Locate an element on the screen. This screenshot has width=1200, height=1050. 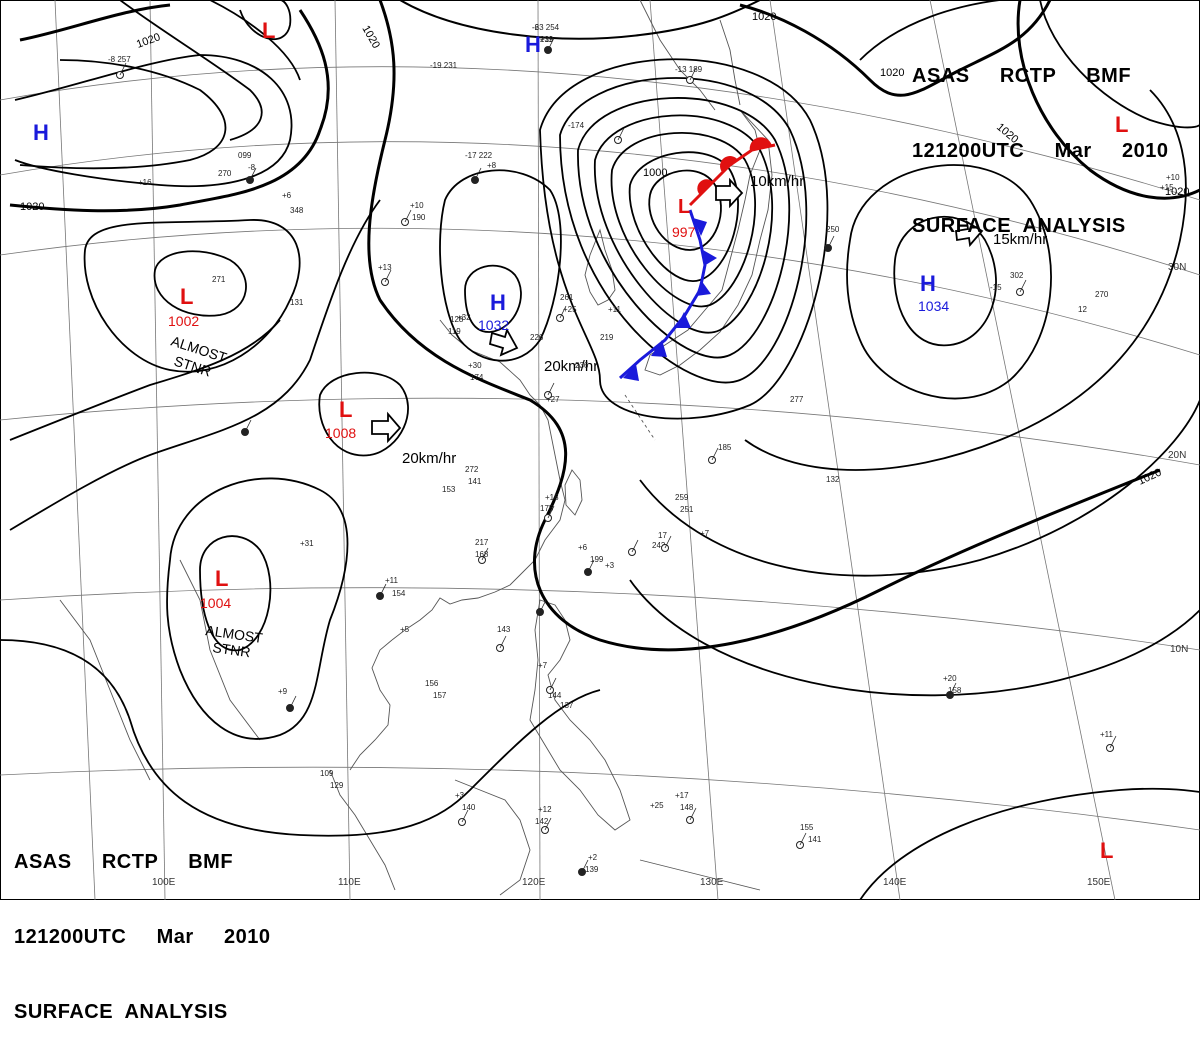
isobar-L1002-outer is located at coordinates (192, 296).